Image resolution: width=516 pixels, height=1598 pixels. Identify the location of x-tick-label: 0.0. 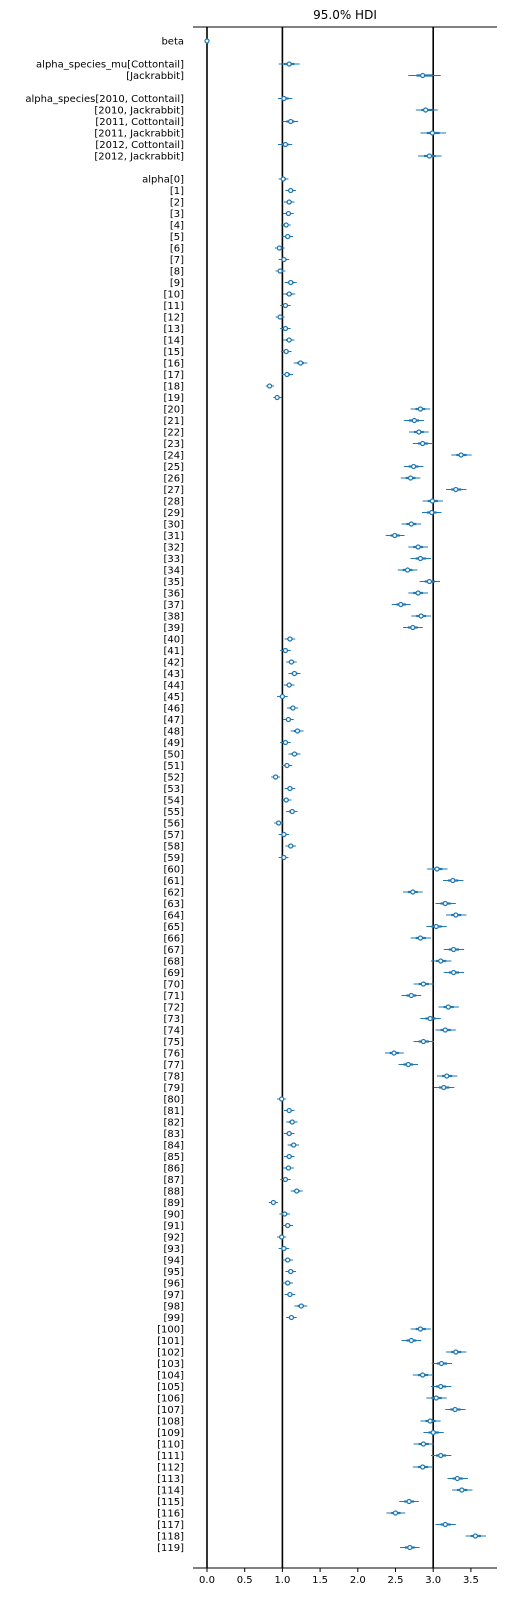
(207, 1580).